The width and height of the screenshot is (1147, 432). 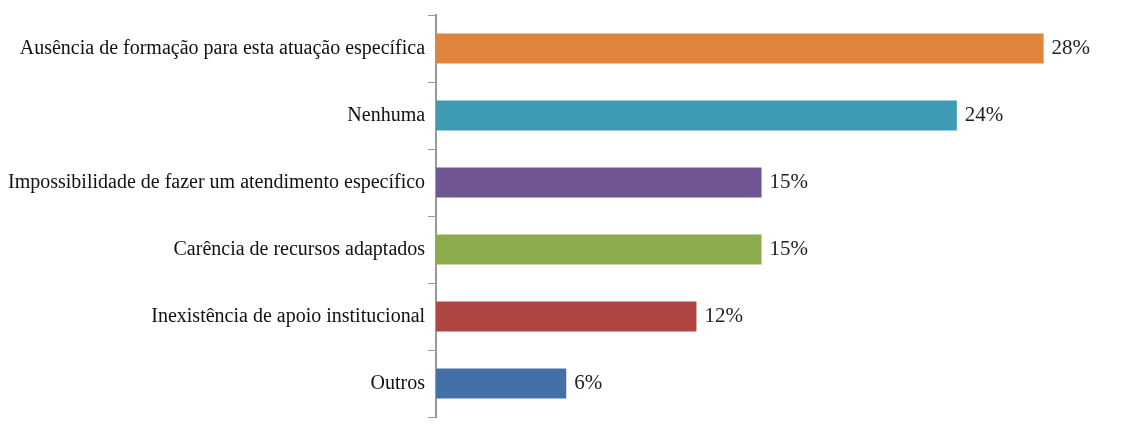 What do you see at coordinates (723, 315) in the screenshot?
I see `data-label: 12%` at bounding box center [723, 315].